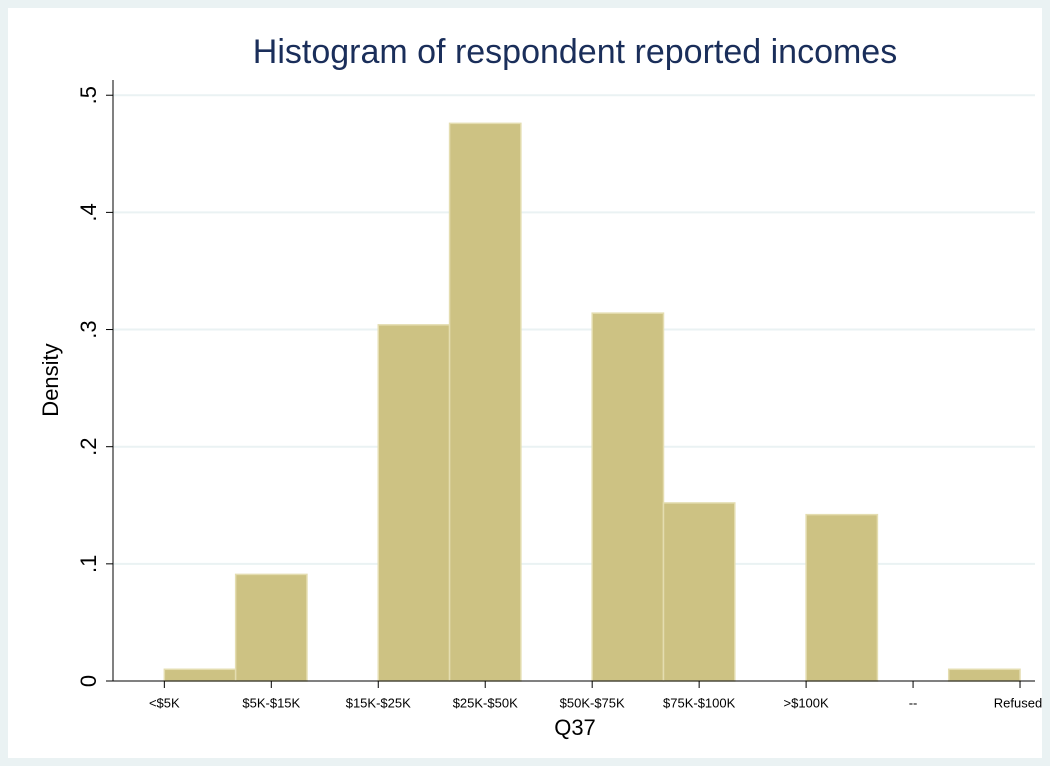  What do you see at coordinates (88, 329) in the screenshot?
I see `y-tick-label: .3` at bounding box center [88, 329].